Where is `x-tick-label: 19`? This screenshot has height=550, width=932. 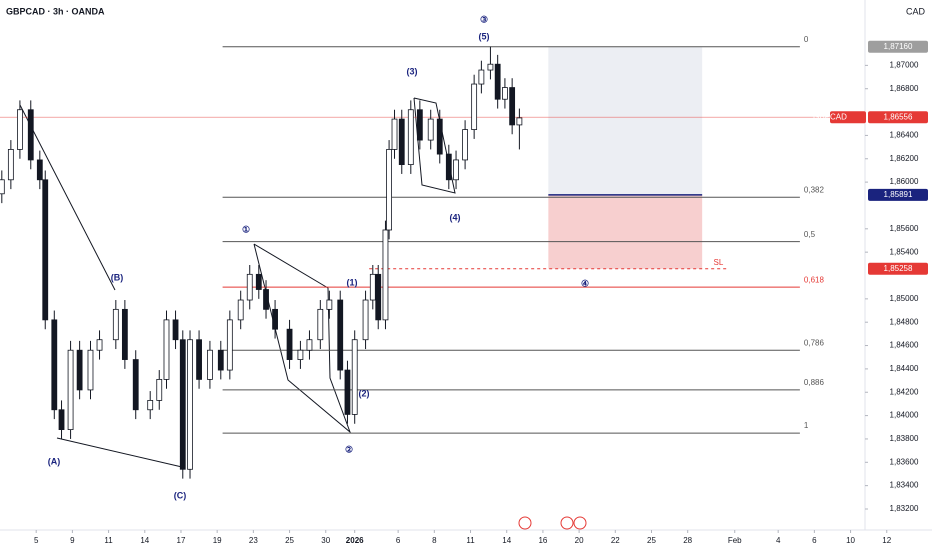 x-tick-label: 19 is located at coordinates (217, 540).